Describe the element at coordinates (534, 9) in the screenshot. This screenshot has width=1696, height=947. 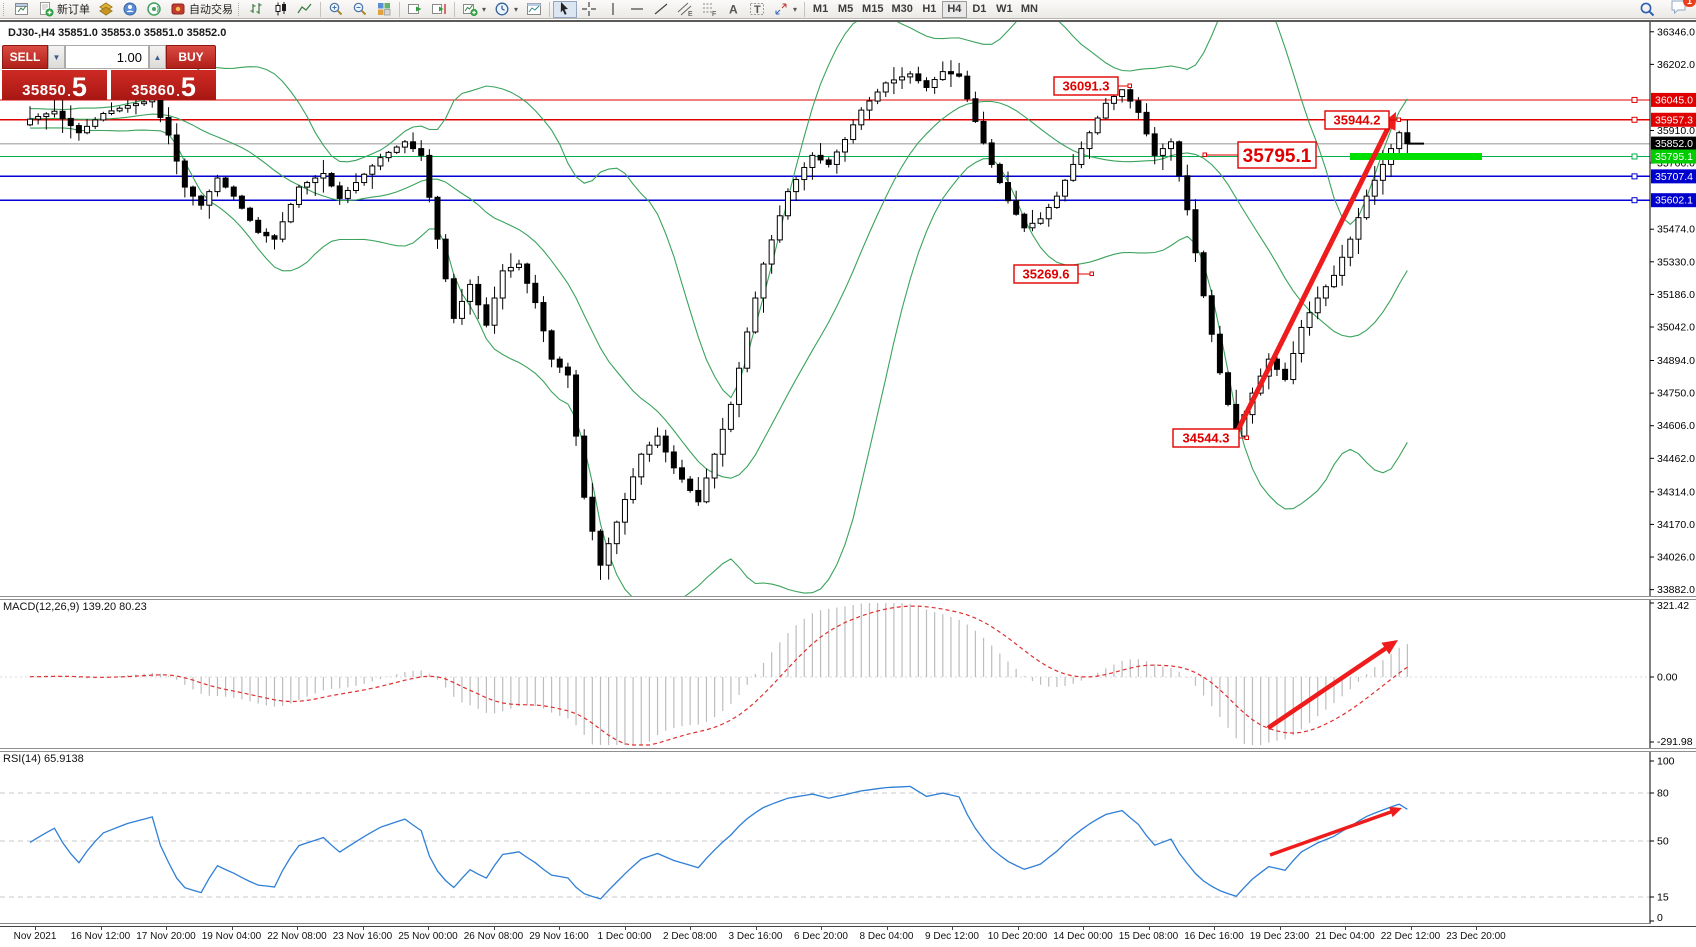
I see `templates-icon` at that location.